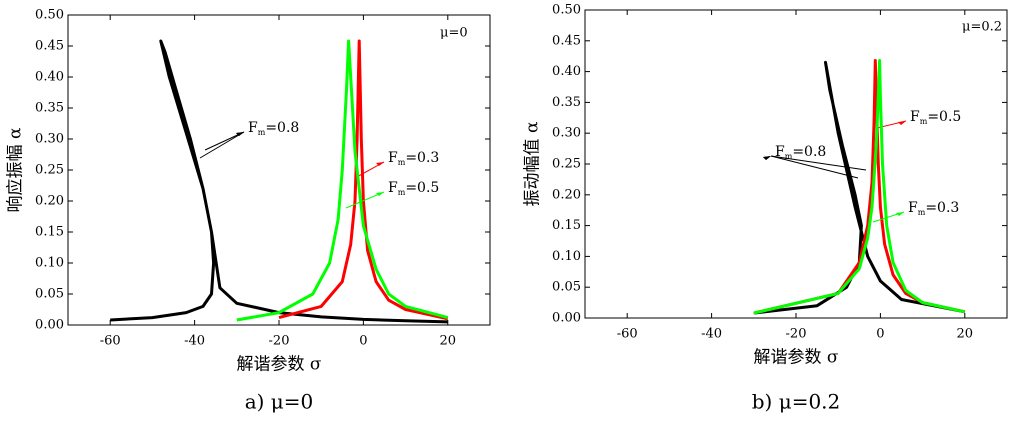  What do you see at coordinates (982, 27) in the screenshot?
I see `annotation: μ=0.2` at bounding box center [982, 27].